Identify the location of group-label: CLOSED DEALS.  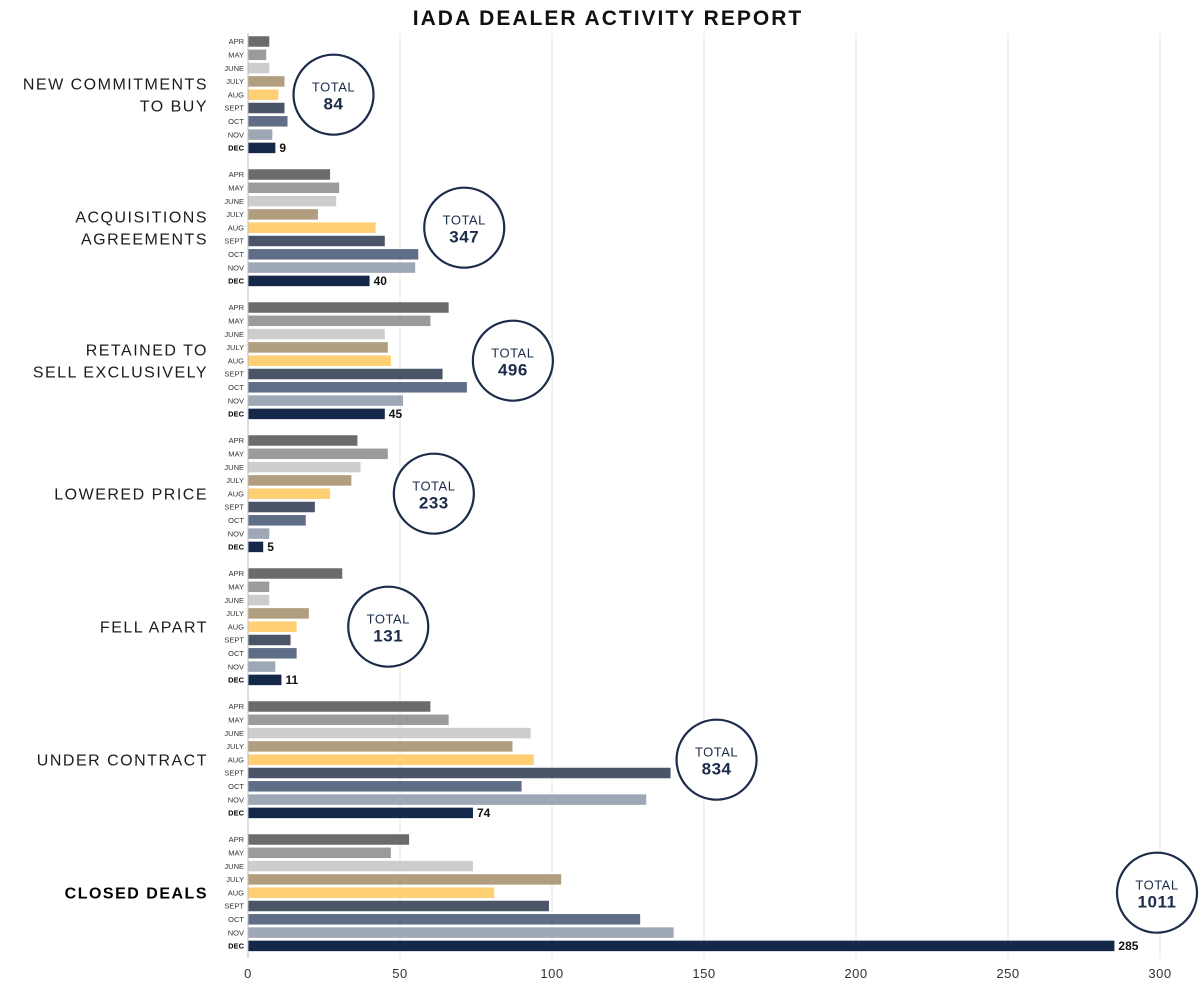
(136, 894).